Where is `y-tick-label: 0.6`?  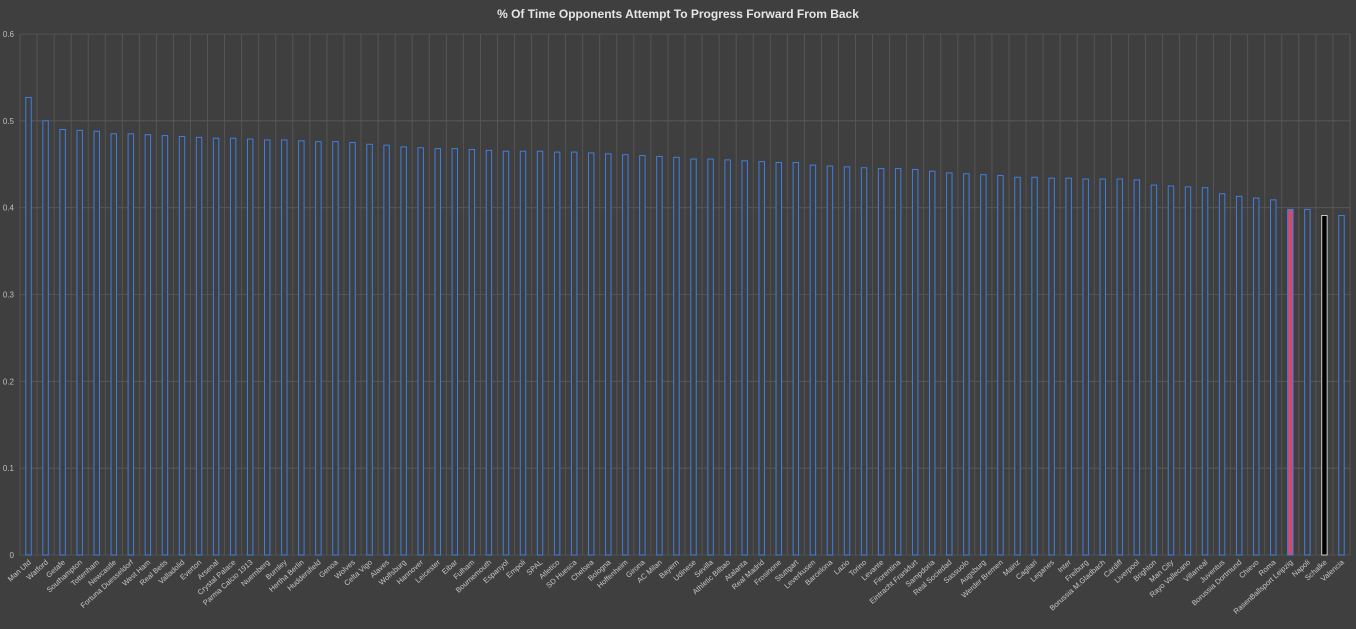
y-tick-label: 0.6 is located at coordinates (9, 34).